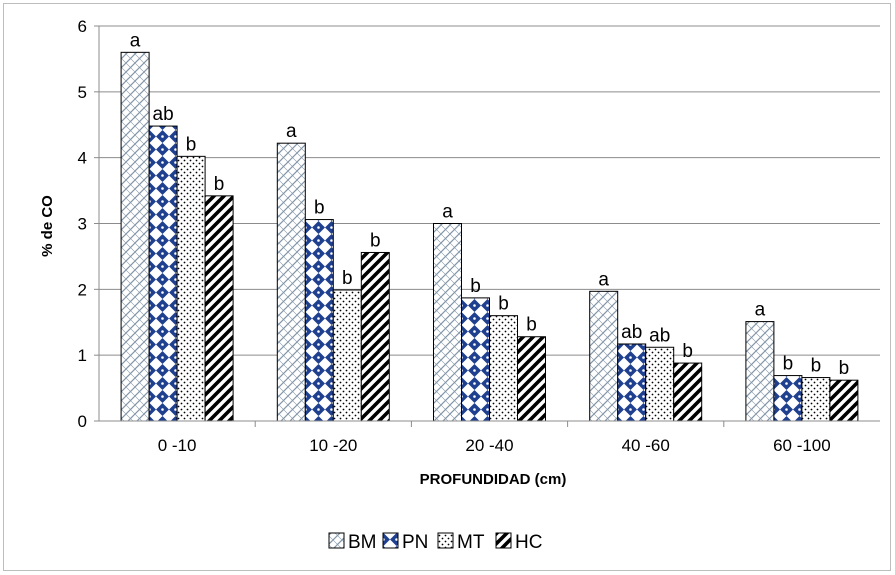 Image resolution: width=895 pixels, height=575 pixels. I want to click on y-axis-title: % de CO, so click(47, 226).